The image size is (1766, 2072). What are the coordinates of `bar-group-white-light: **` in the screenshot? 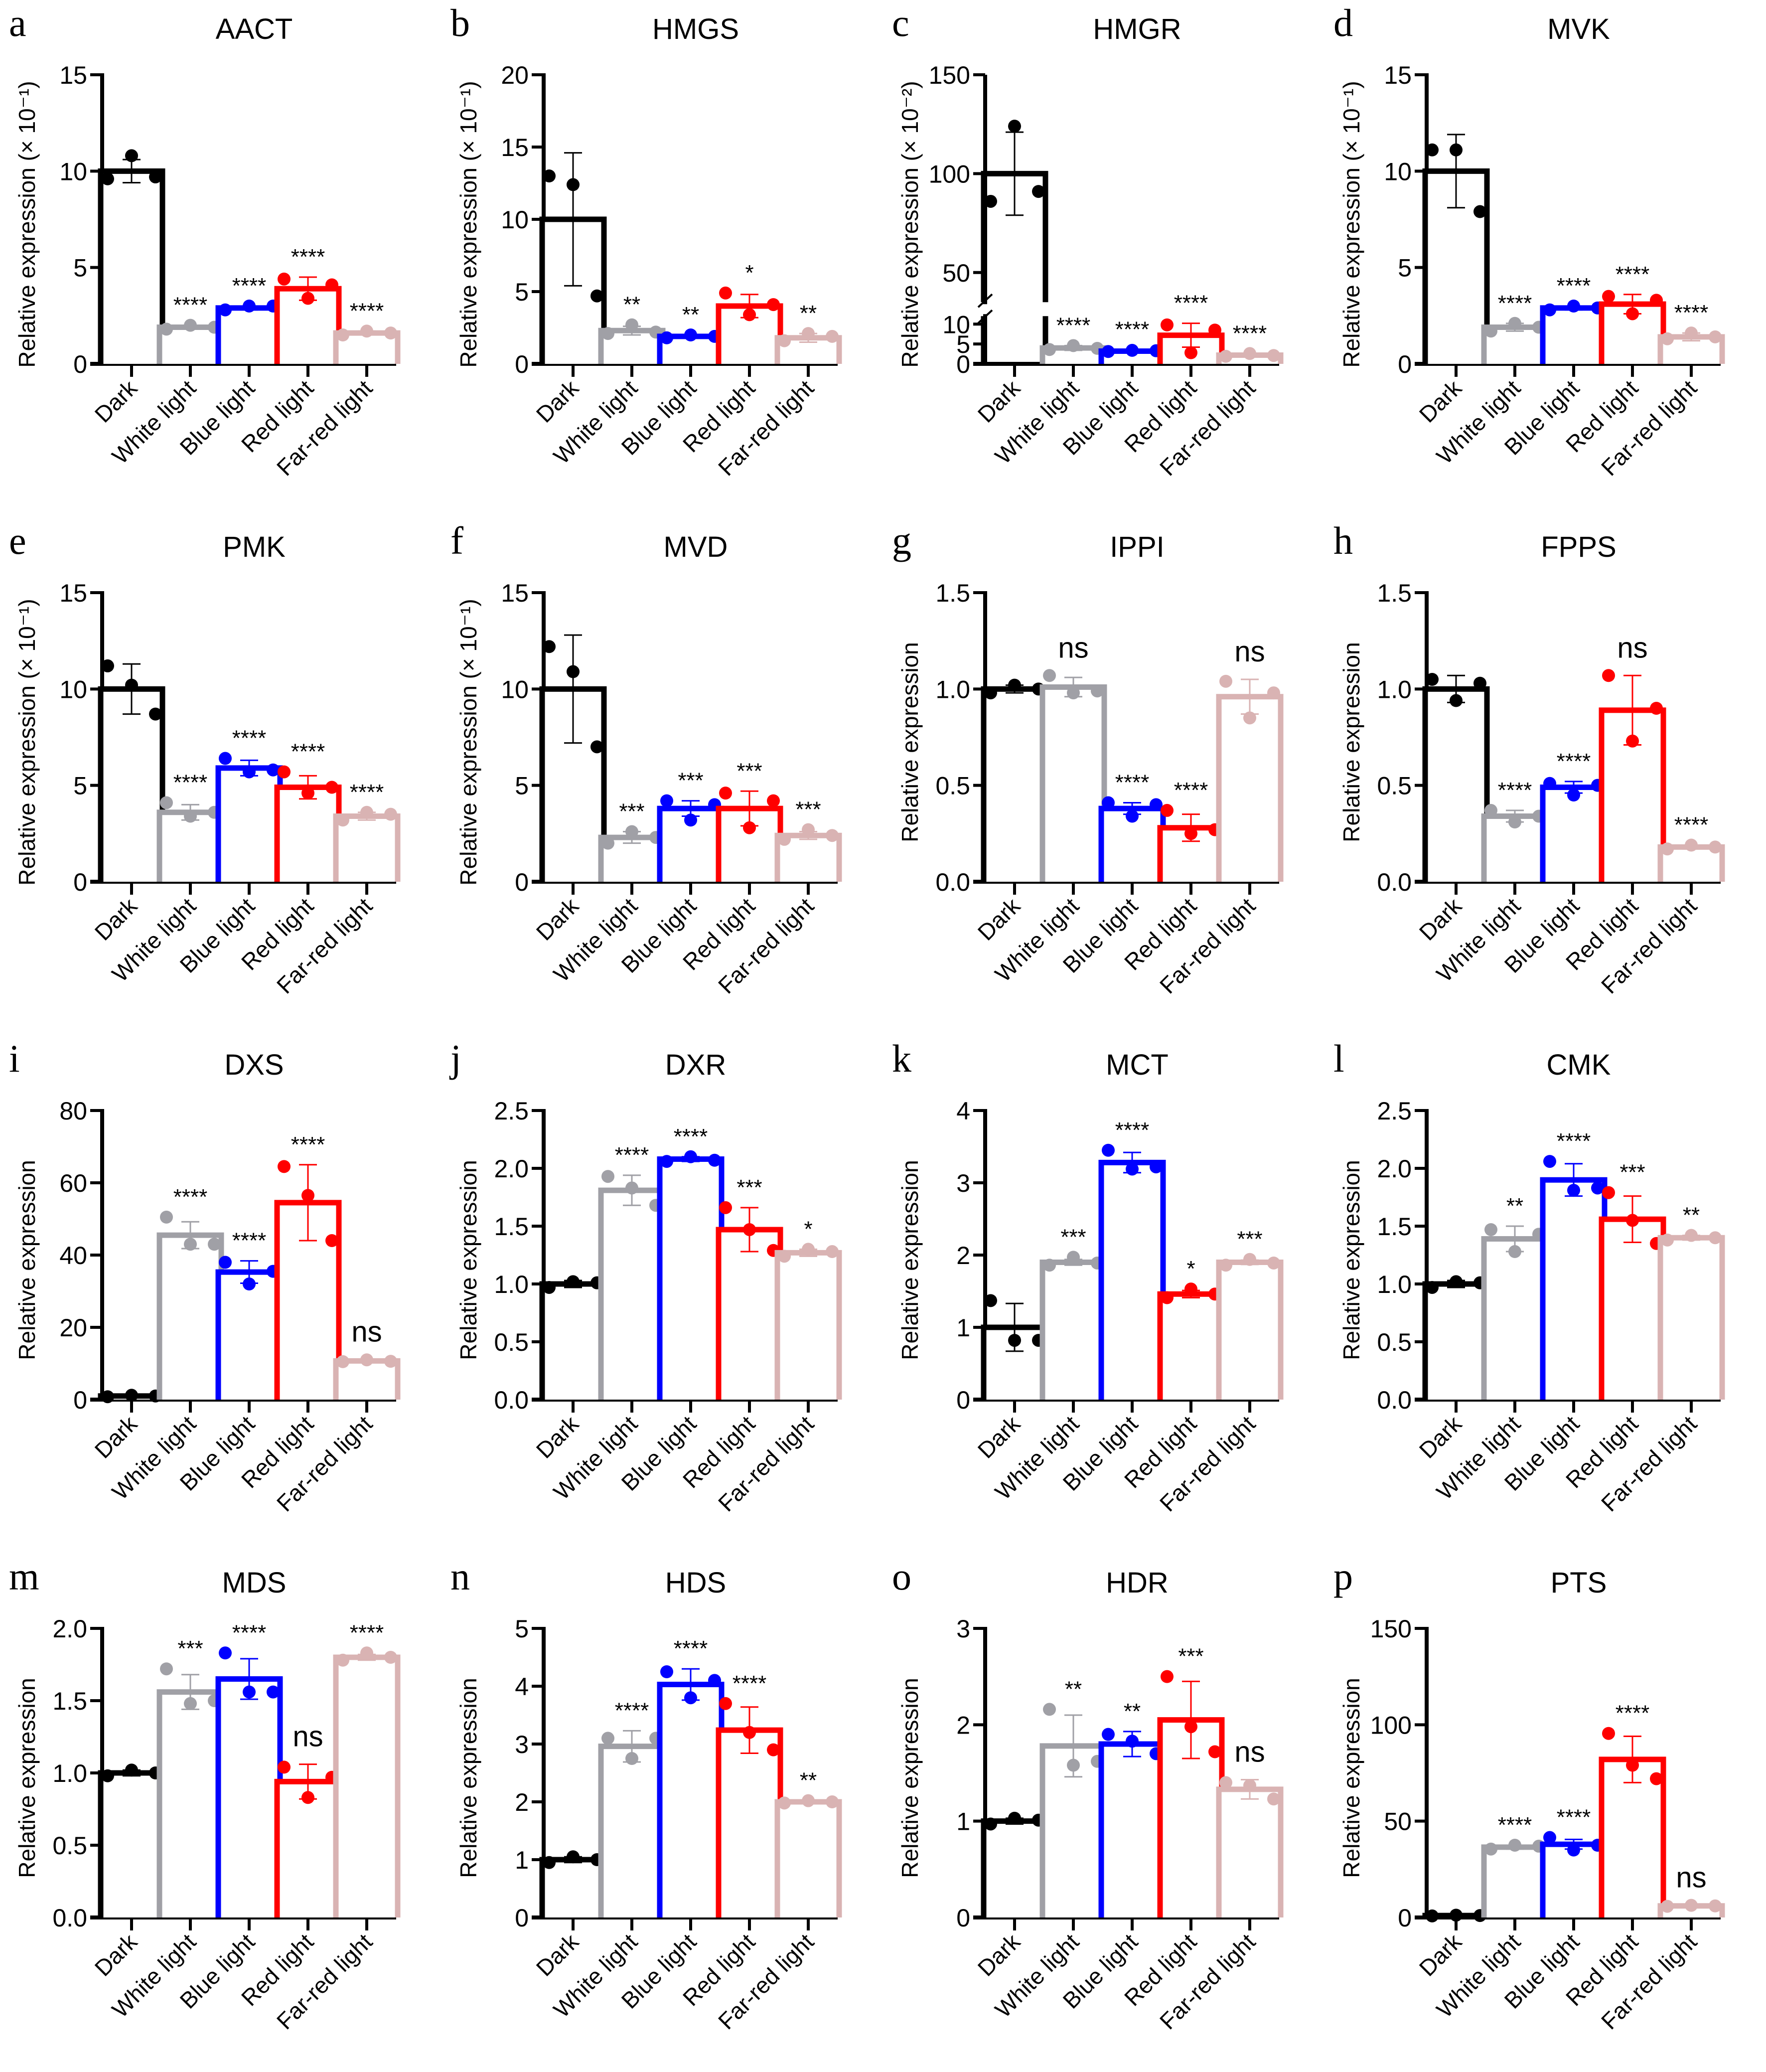 It's located at (632, 328).